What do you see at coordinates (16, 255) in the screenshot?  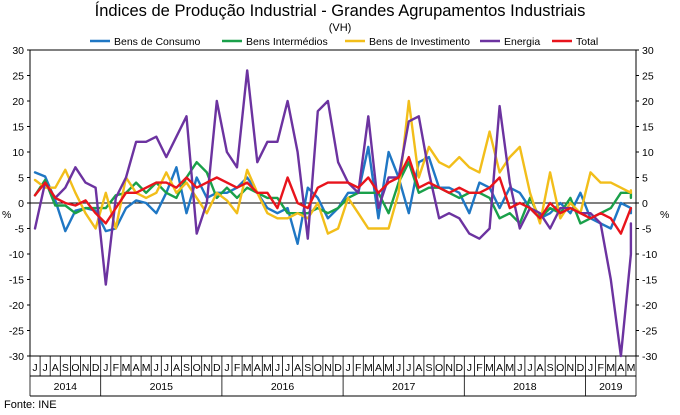 I see `y-tick-label-left: -10` at bounding box center [16, 255].